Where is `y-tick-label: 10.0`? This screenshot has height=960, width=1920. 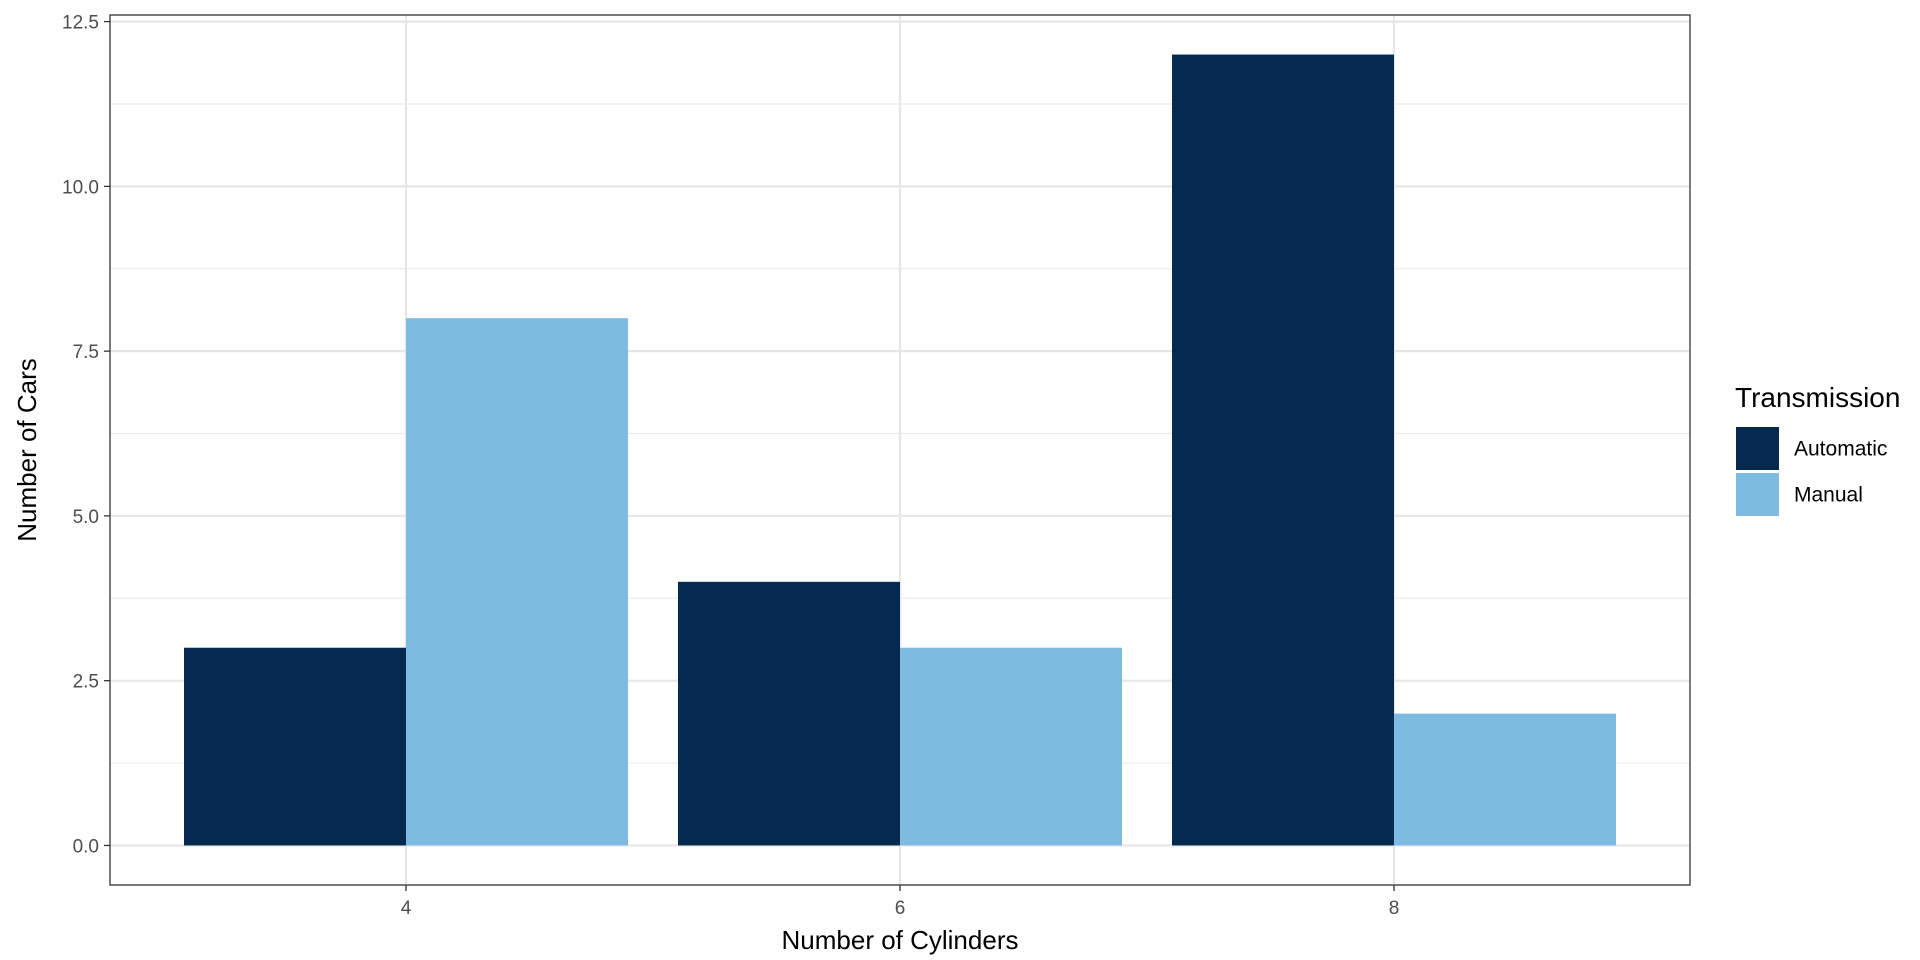
y-tick-label: 10.0 is located at coordinates (80, 187).